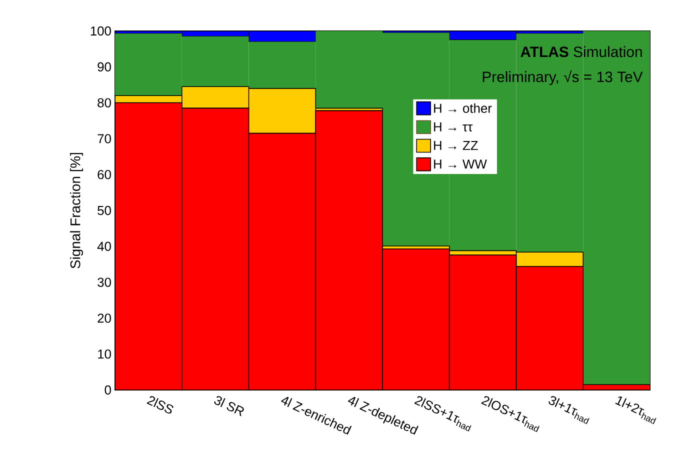 This screenshot has width=677, height=456. What do you see at coordinates (562, 78) in the screenshot?
I see `annotation: Preliminary, √s = 13 TeV` at bounding box center [562, 78].